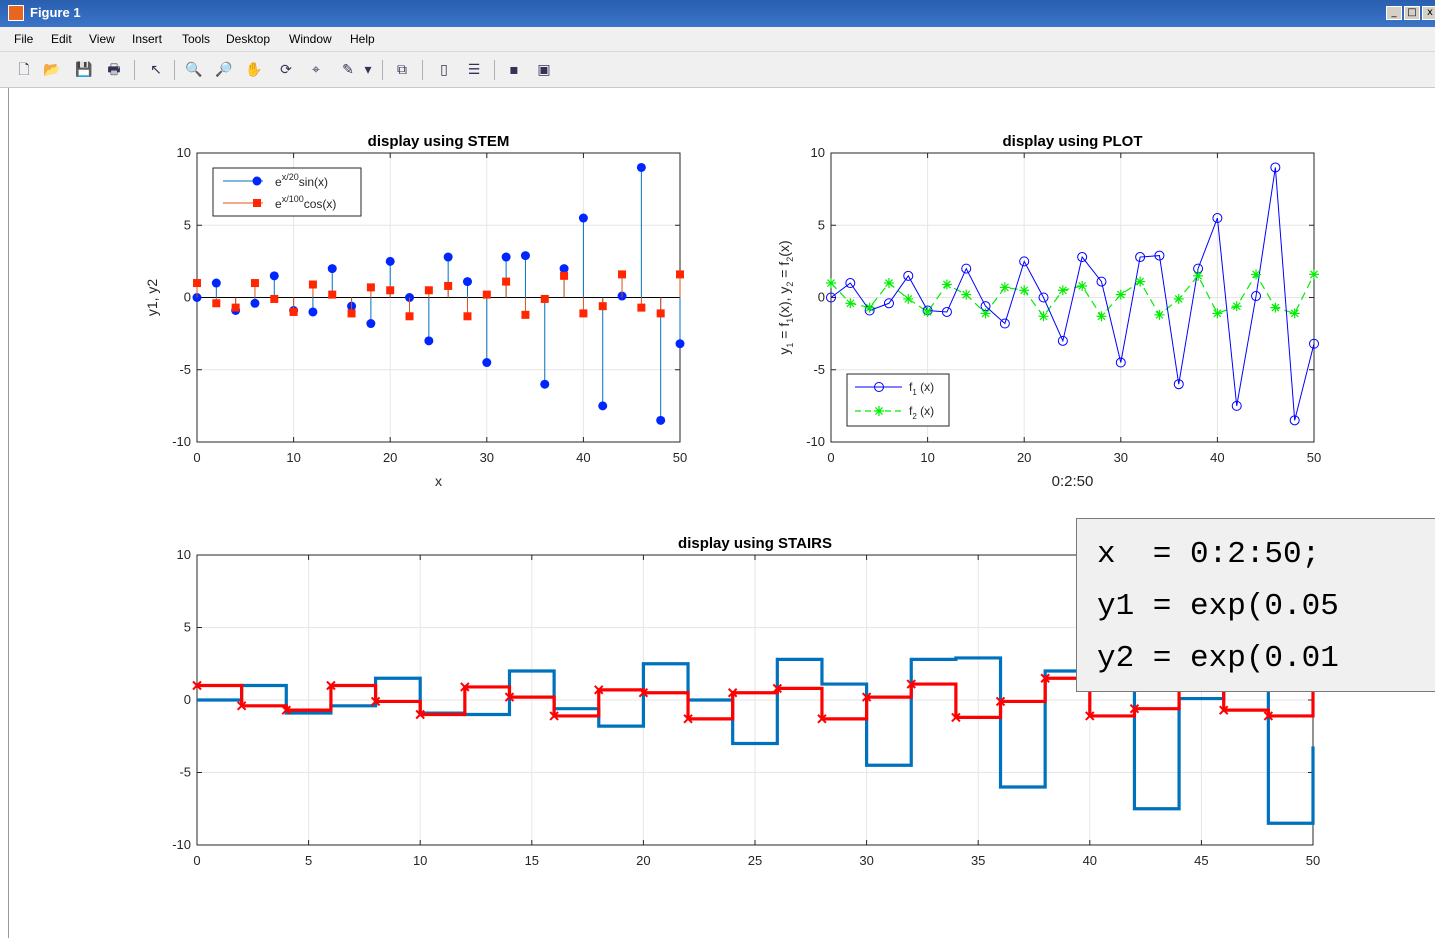 Image resolution: width=1435 pixels, height=938 pixels. I want to click on zoom-out-icon: 🔎, so click(224, 70).